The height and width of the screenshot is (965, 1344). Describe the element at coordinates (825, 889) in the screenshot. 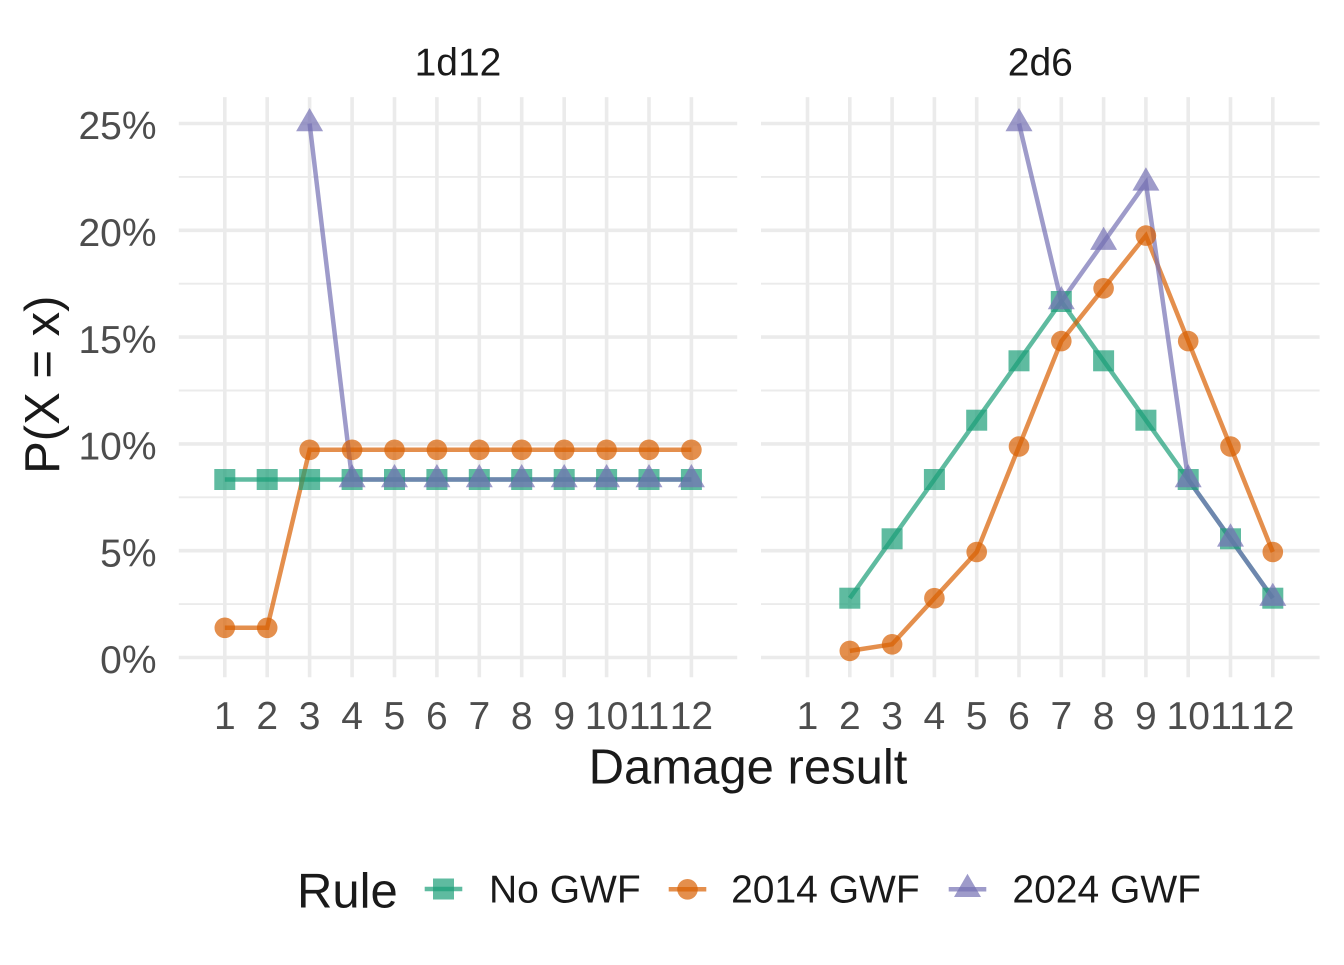

I see `svg-text: 2014 GWF` at that location.